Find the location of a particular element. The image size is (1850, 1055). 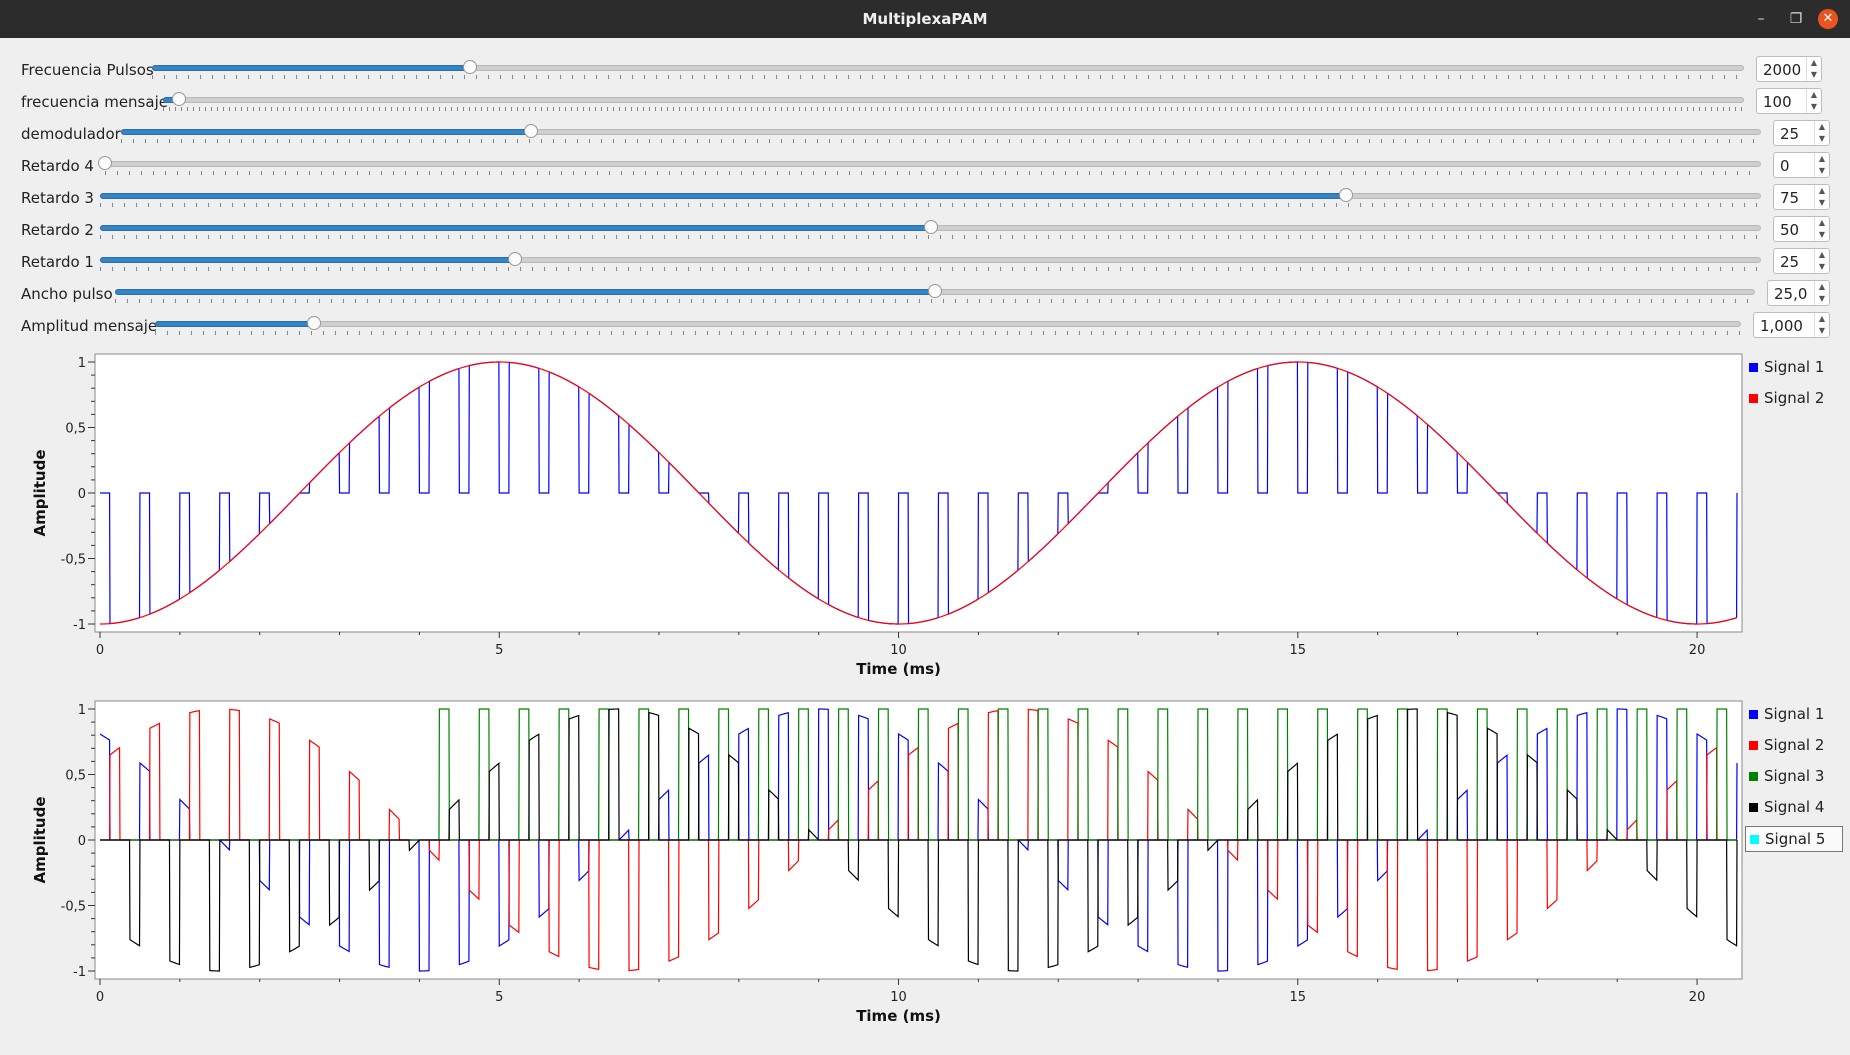

retardo-4-slider is located at coordinates (929, 166).